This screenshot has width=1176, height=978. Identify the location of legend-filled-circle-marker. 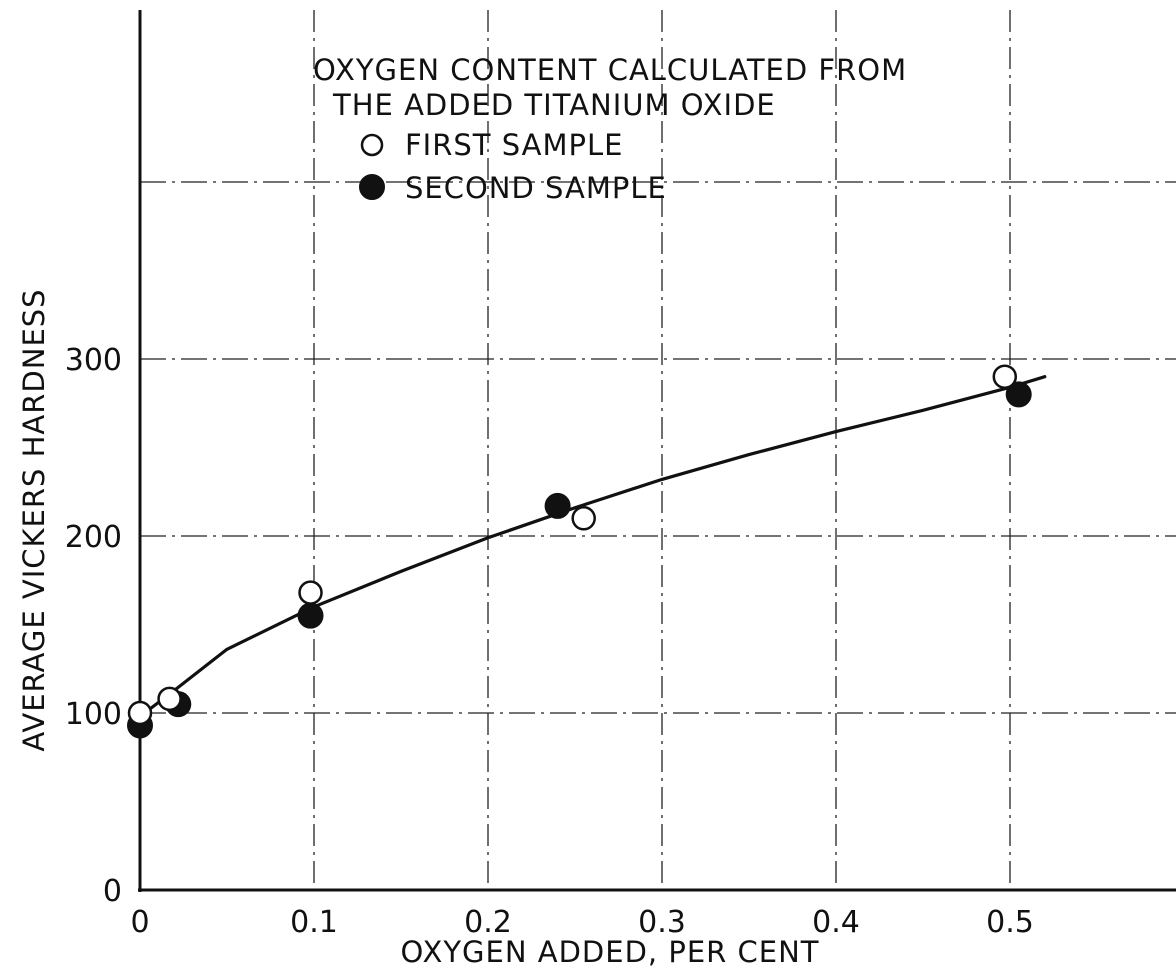
(372, 187).